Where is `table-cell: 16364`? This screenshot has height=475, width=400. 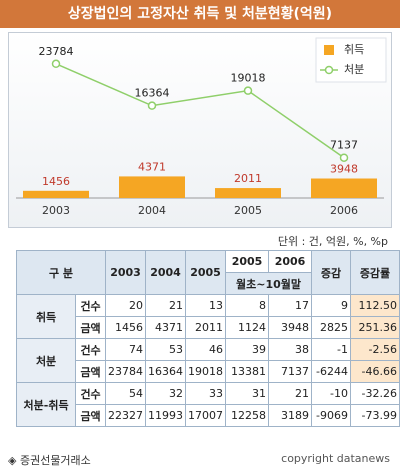 table-cell: 16364 is located at coordinates (165, 371).